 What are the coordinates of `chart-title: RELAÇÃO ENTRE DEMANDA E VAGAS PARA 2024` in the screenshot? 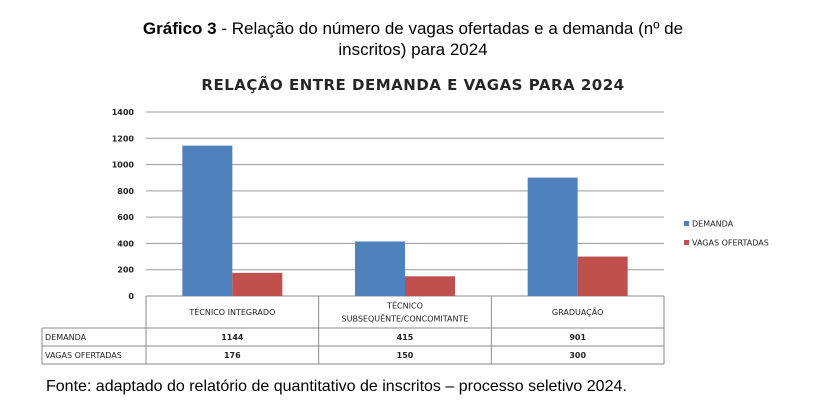 It's located at (413, 85).